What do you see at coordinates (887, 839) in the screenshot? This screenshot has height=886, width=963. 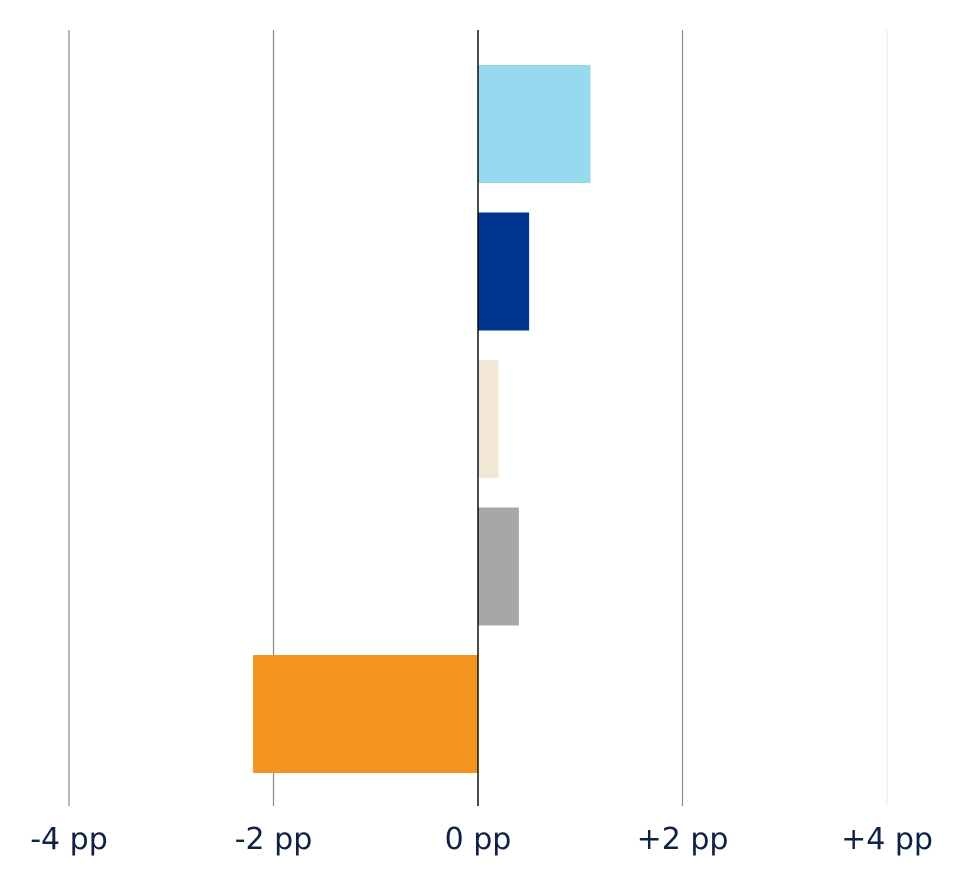 I see `x-tick-label: +4 pp` at bounding box center [887, 839].